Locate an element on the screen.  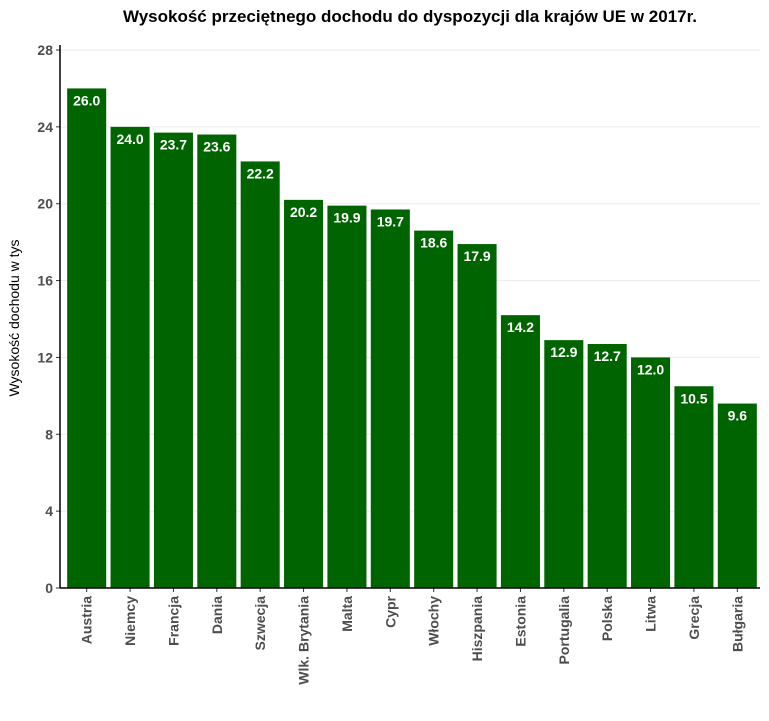
x-tick-label: Portugalia is located at coordinates (564, 630).